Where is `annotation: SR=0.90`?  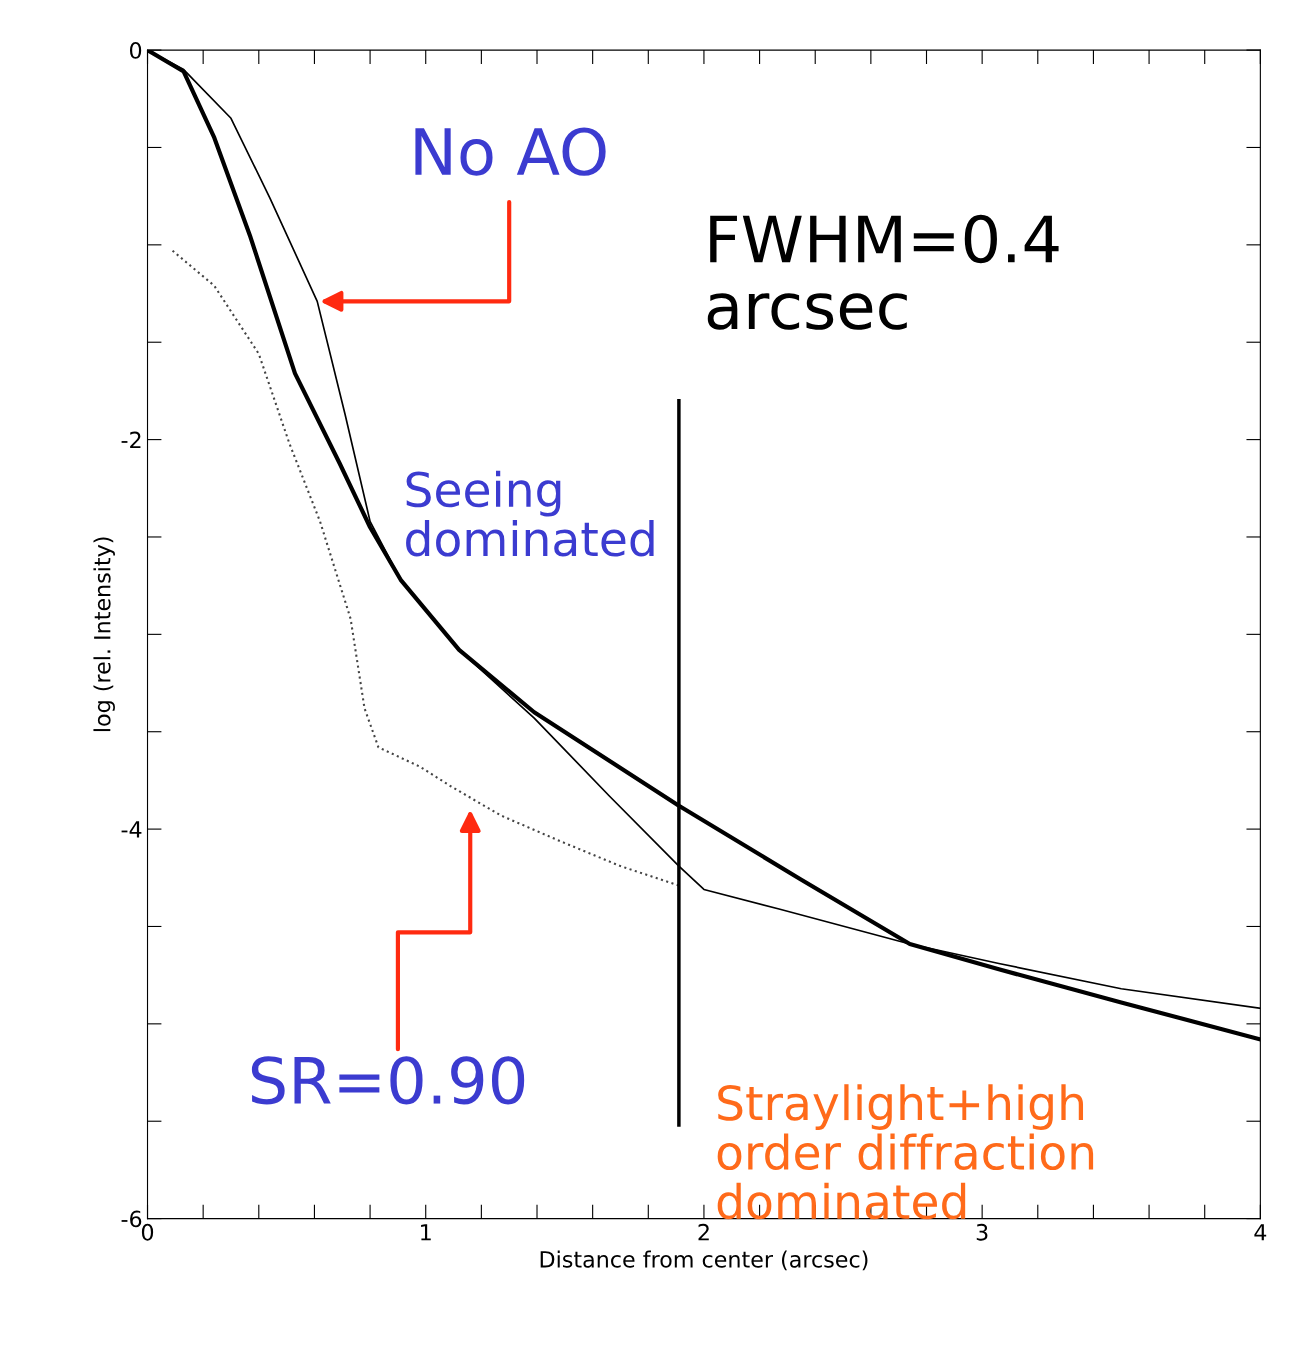
annotation: SR=0.90 is located at coordinates (388, 1080).